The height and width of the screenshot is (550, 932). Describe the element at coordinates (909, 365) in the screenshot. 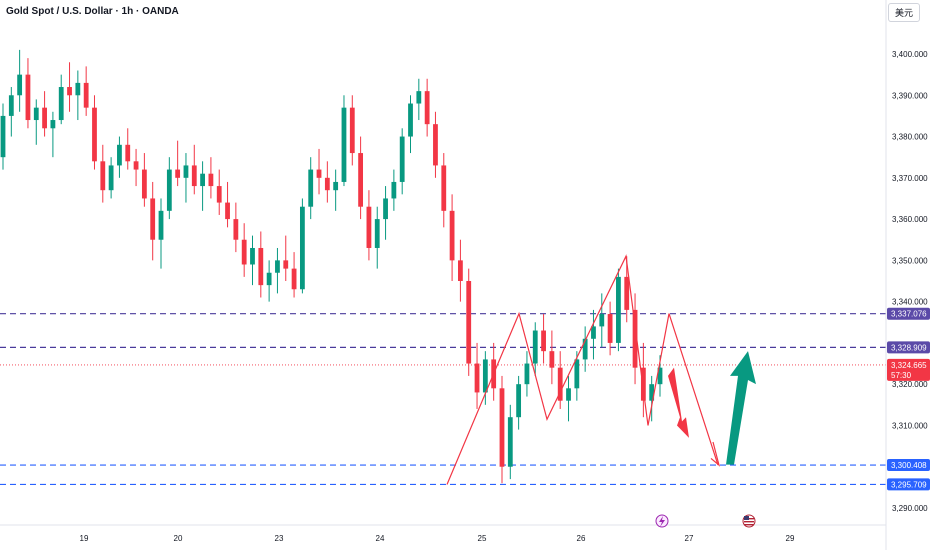

I see `current-price-label: 3,324.665` at that location.